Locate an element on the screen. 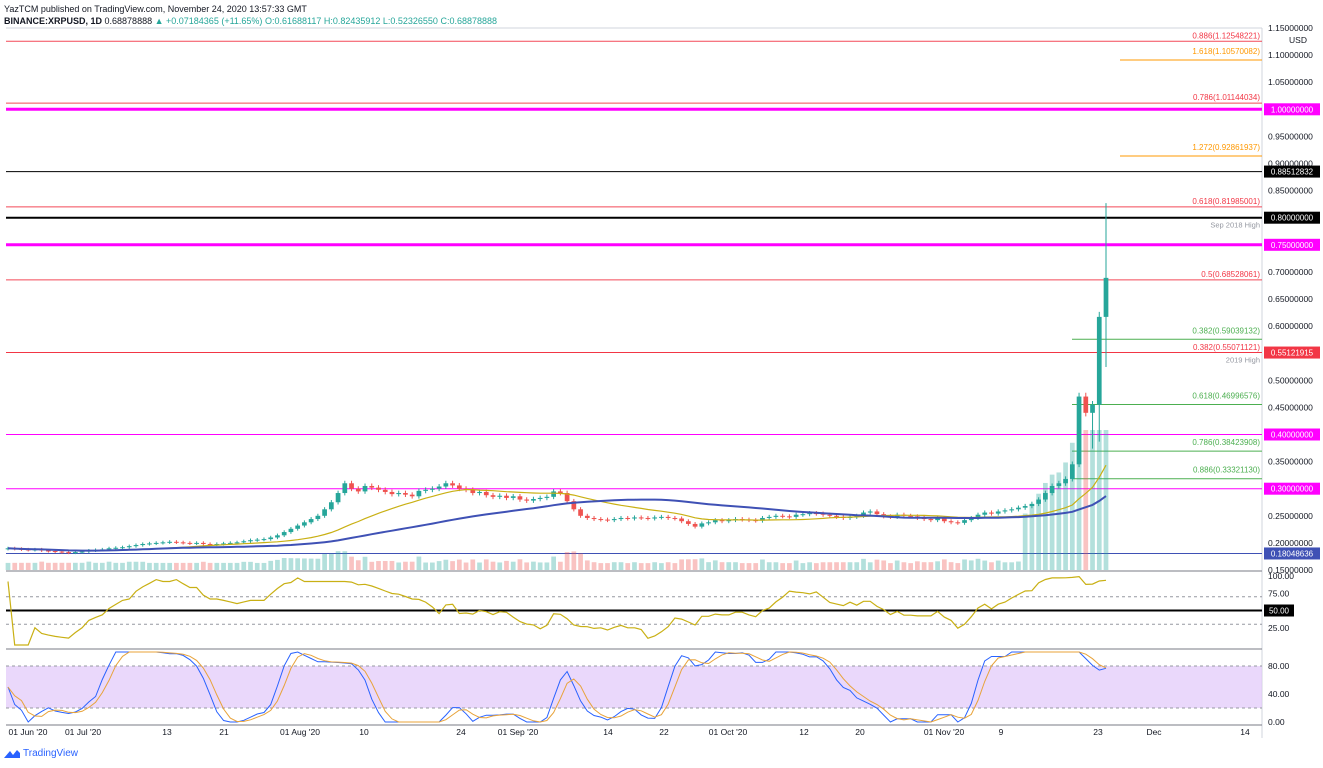  price-tick-label: 0.65000000 is located at coordinates (1290, 299).